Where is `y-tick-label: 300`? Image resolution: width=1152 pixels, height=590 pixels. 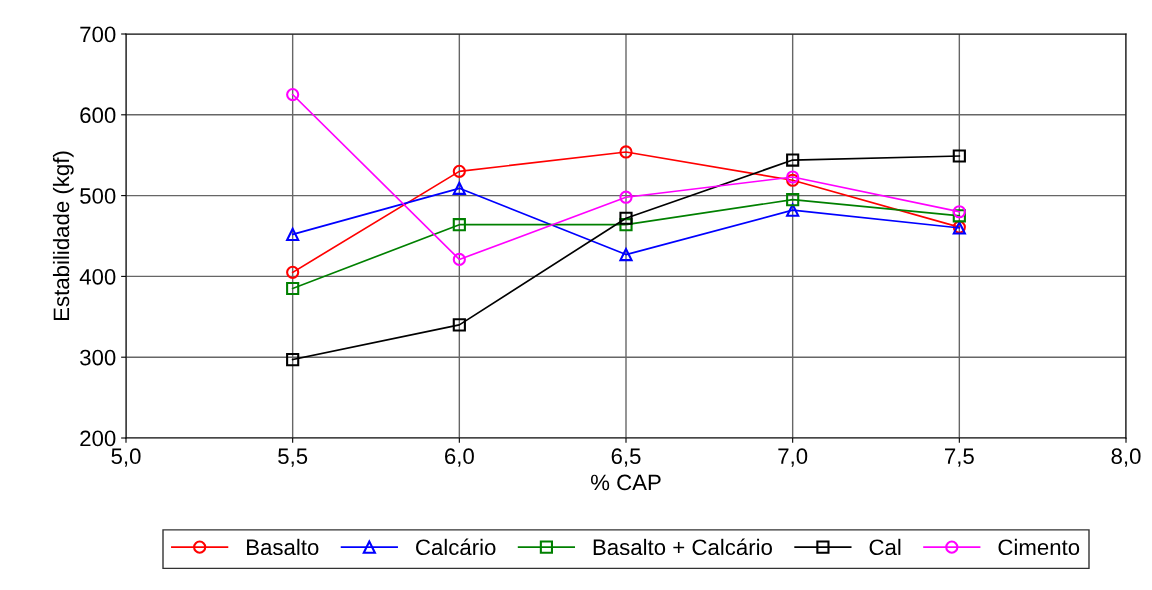
y-tick-label: 300 is located at coordinates (98, 357).